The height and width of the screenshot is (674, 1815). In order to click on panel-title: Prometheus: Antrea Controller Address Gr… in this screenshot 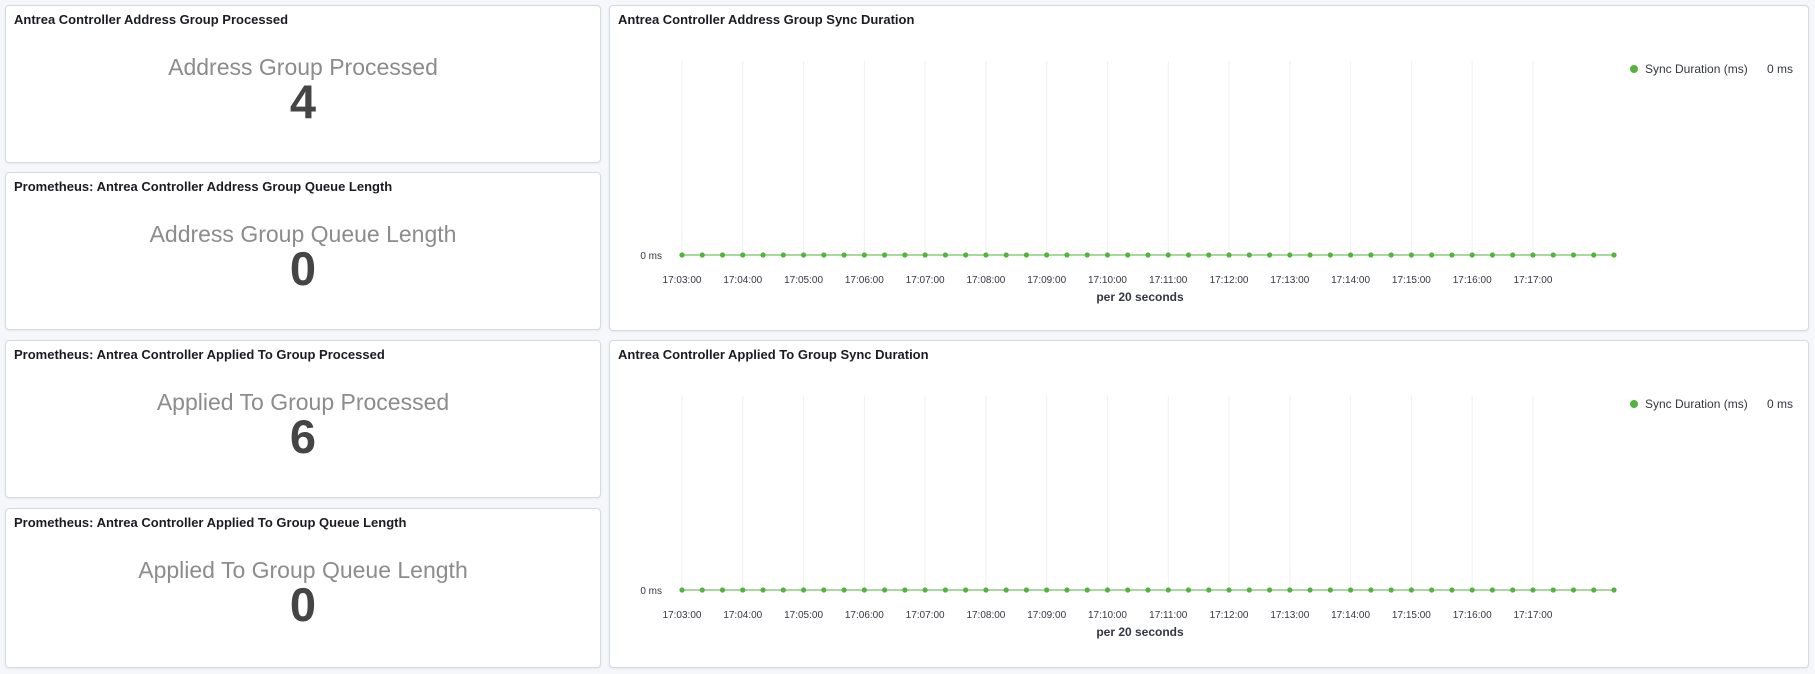, I will do `click(203, 186)`.